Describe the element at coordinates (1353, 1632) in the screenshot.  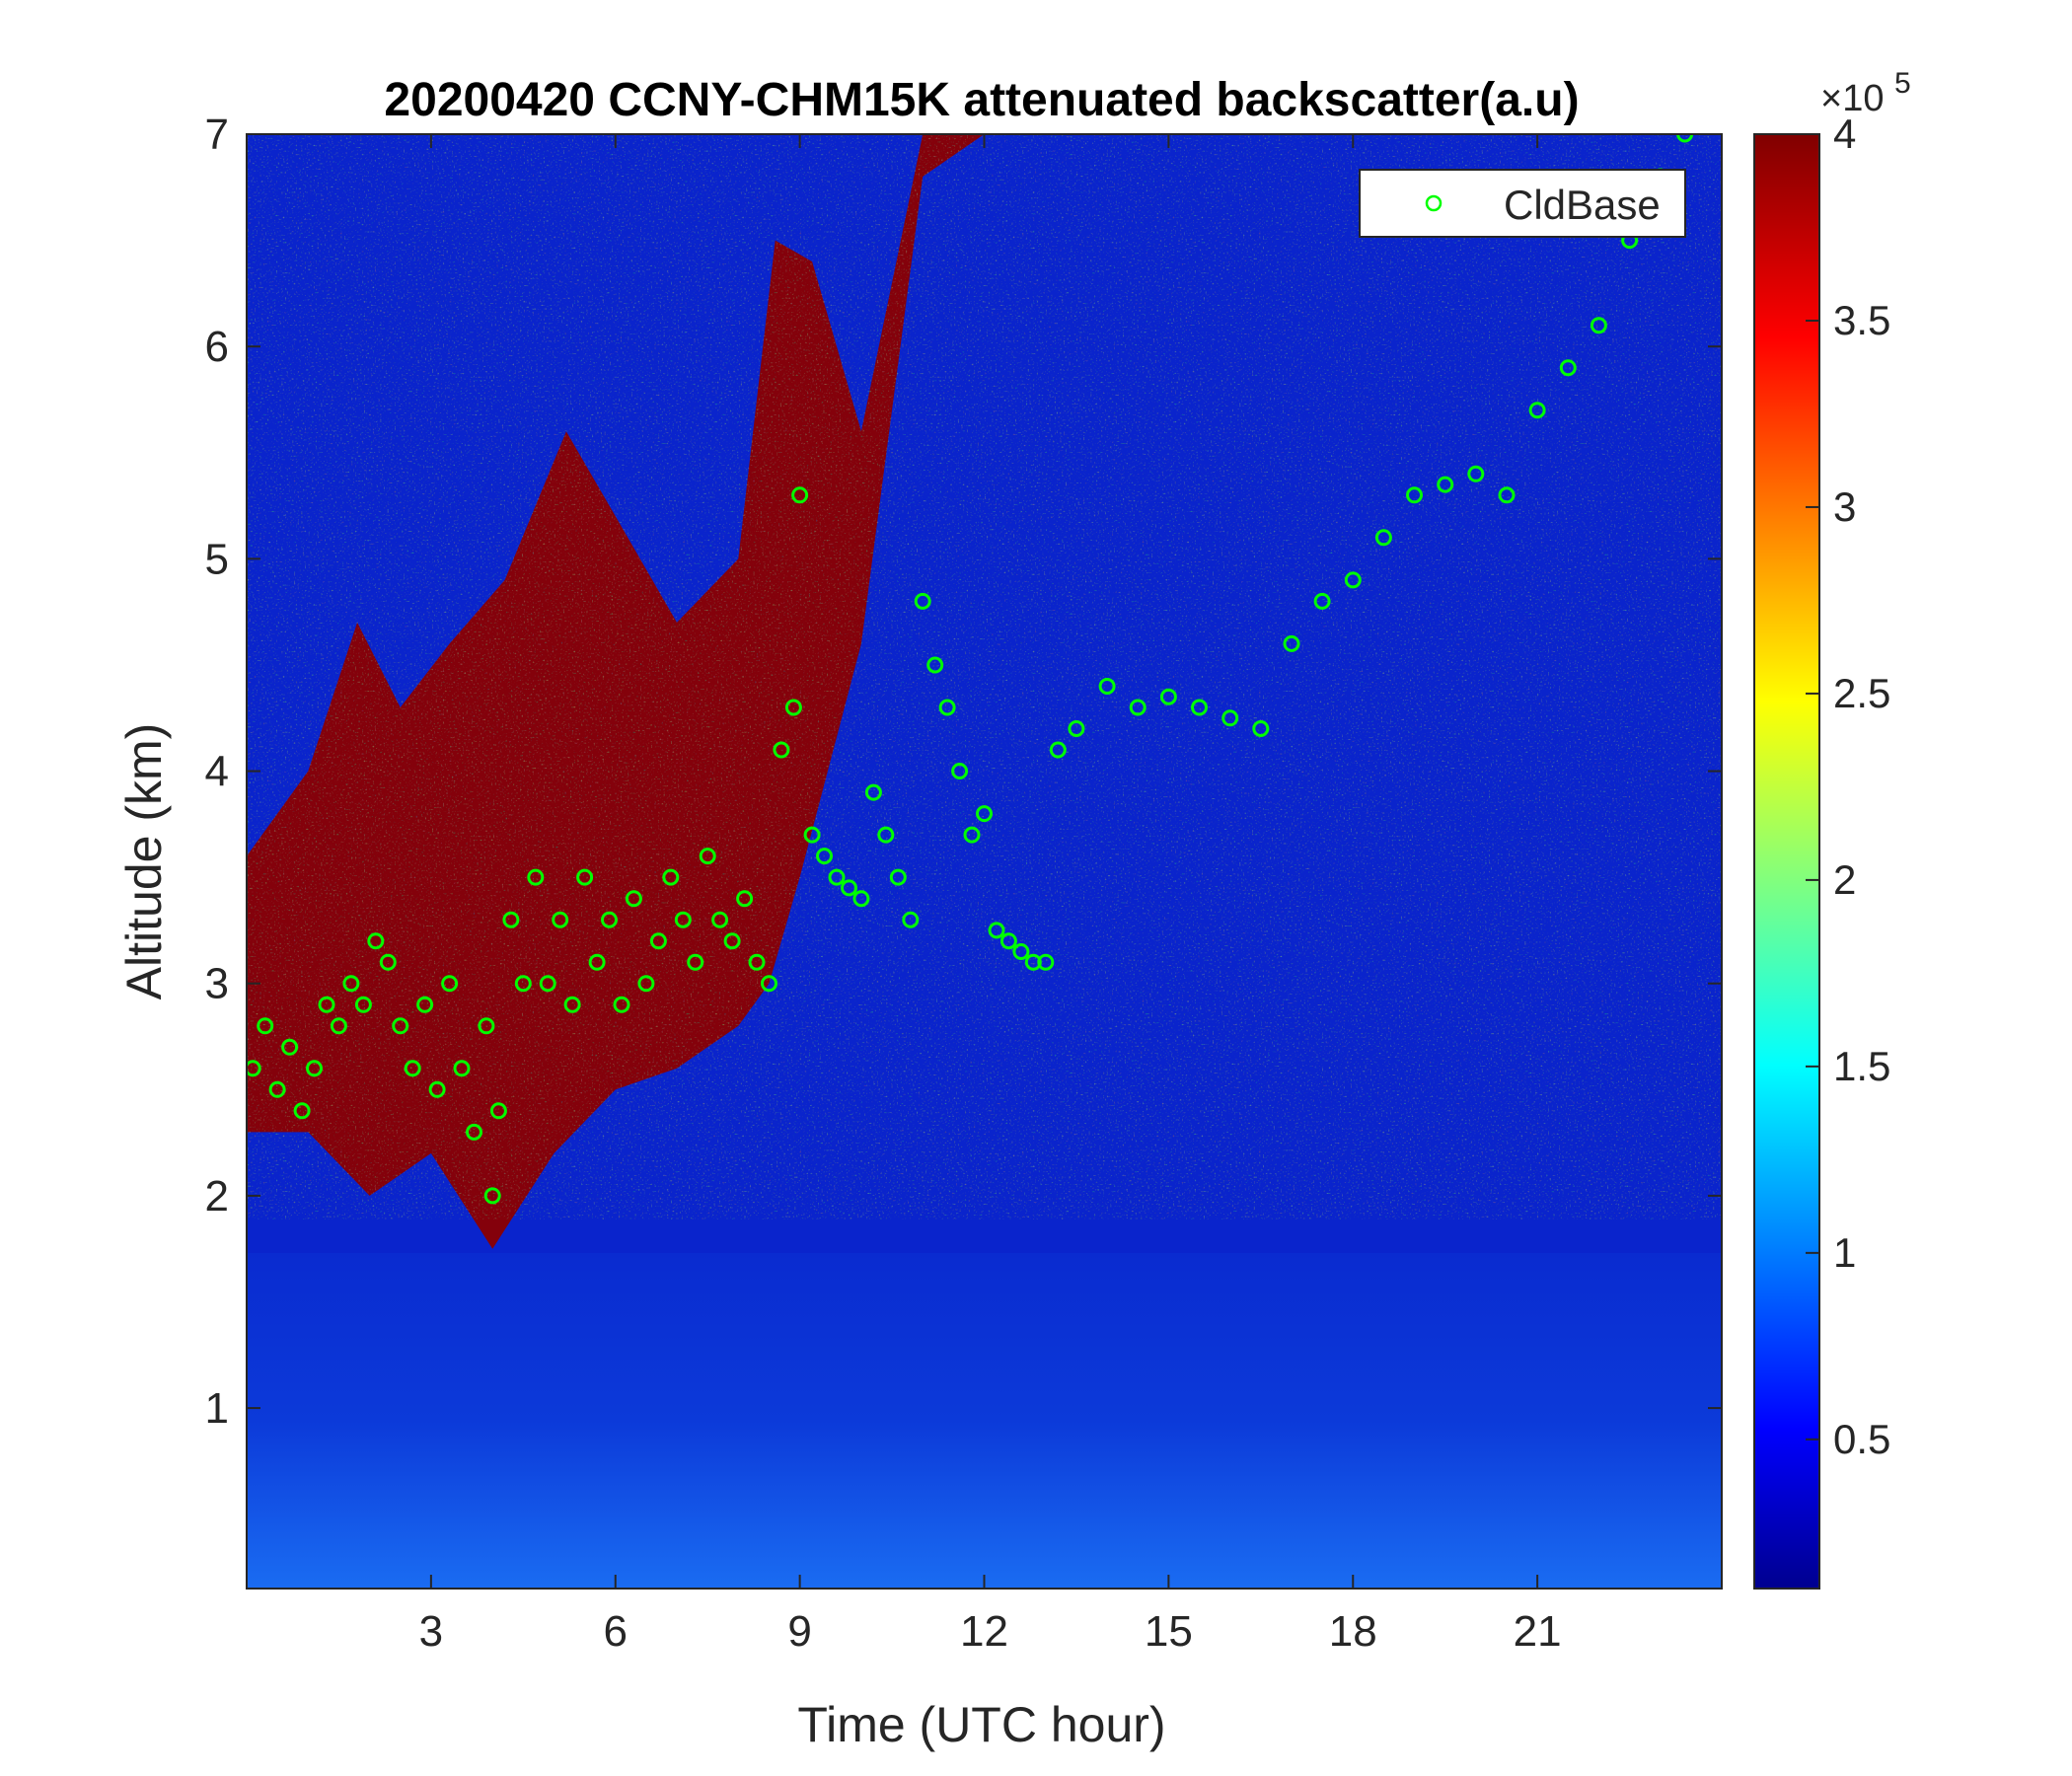
I see `x-tick-label: 18` at that location.